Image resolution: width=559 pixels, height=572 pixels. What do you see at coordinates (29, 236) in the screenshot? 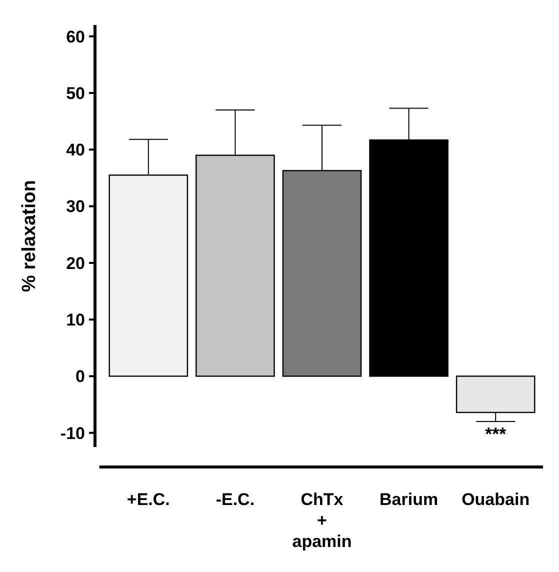
I see `y-axis-title: % relaxation` at bounding box center [29, 236].